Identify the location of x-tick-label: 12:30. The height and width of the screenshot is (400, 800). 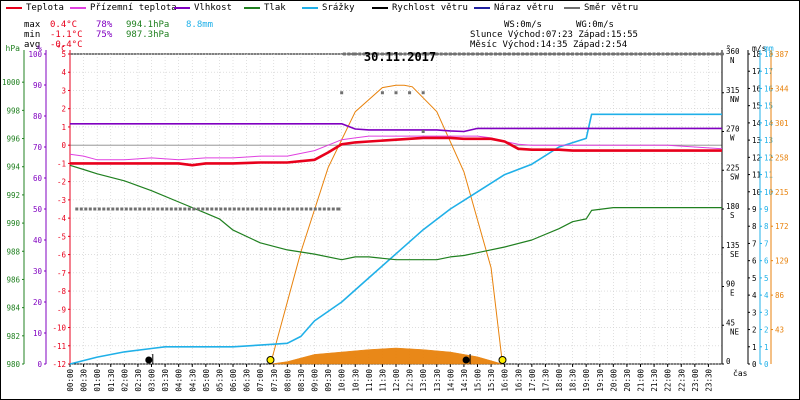
(410, 380).